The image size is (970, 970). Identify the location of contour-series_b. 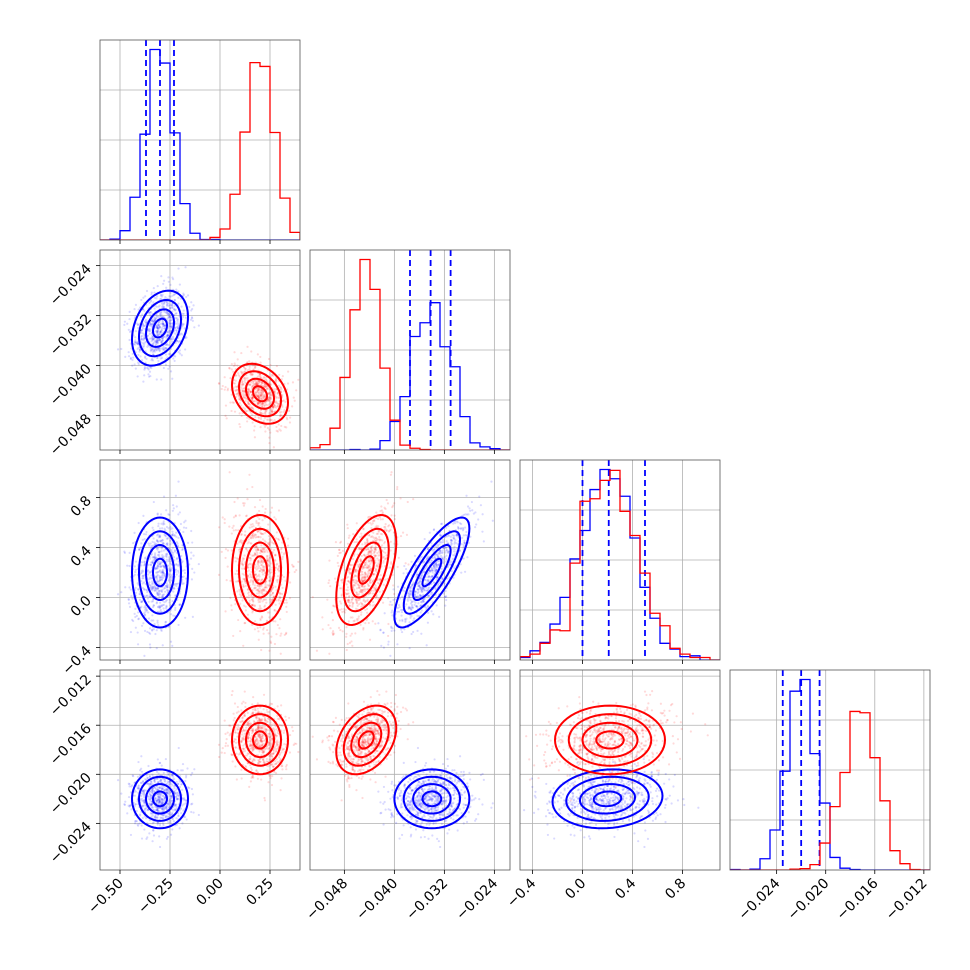
(260, 393).